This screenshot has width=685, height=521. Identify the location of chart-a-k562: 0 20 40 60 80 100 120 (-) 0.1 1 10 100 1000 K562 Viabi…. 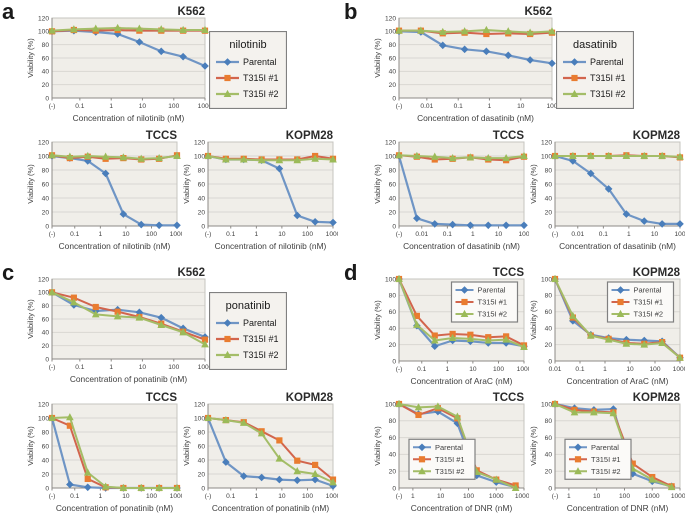
(119, 67).